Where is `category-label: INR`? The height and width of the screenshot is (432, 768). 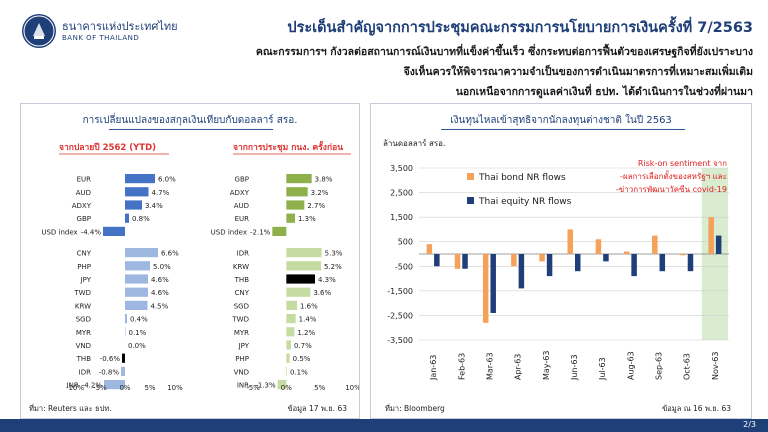
category-label: INR is located at coordinates (73, 386).